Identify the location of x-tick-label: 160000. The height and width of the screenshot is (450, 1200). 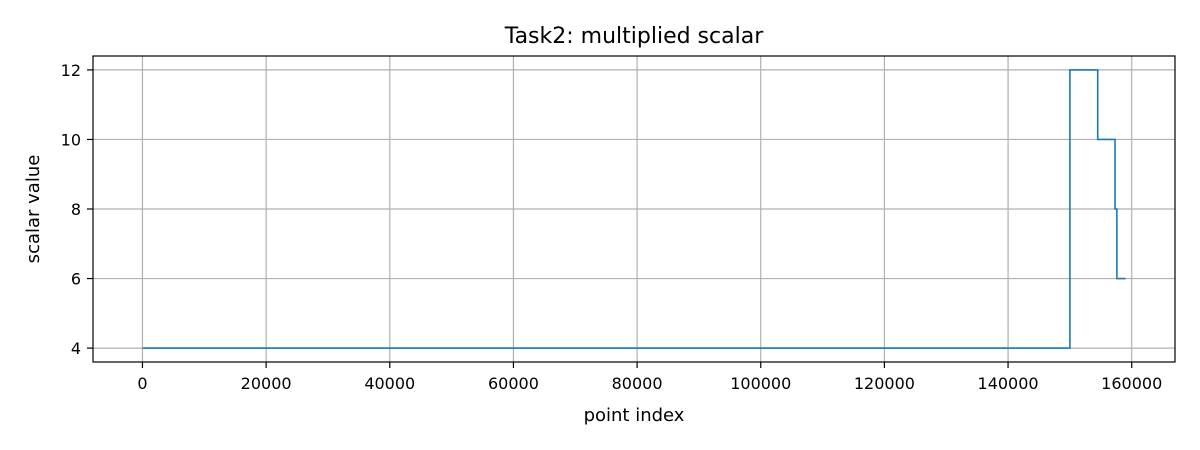
(1131, 383).